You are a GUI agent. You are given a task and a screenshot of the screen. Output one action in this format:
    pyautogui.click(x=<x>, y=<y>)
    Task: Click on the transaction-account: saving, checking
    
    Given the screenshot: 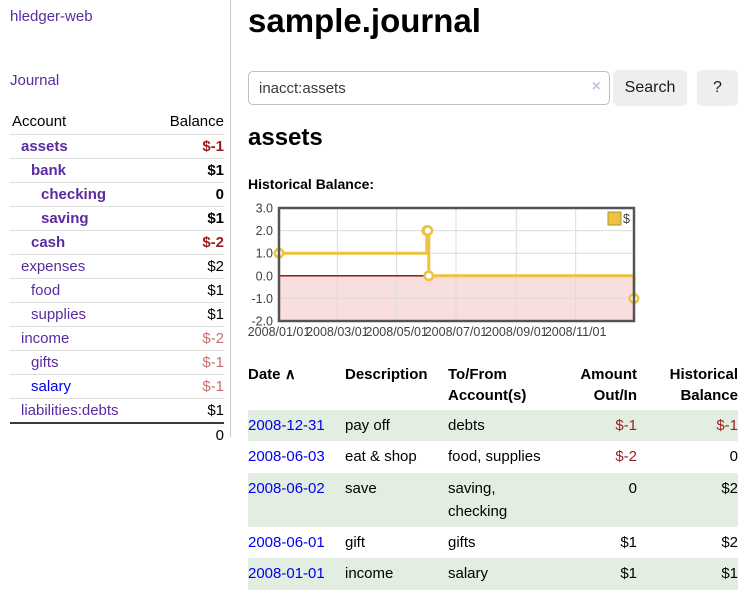 What is the action you would take?
    pyautogui.click(x=504, y=499)
    